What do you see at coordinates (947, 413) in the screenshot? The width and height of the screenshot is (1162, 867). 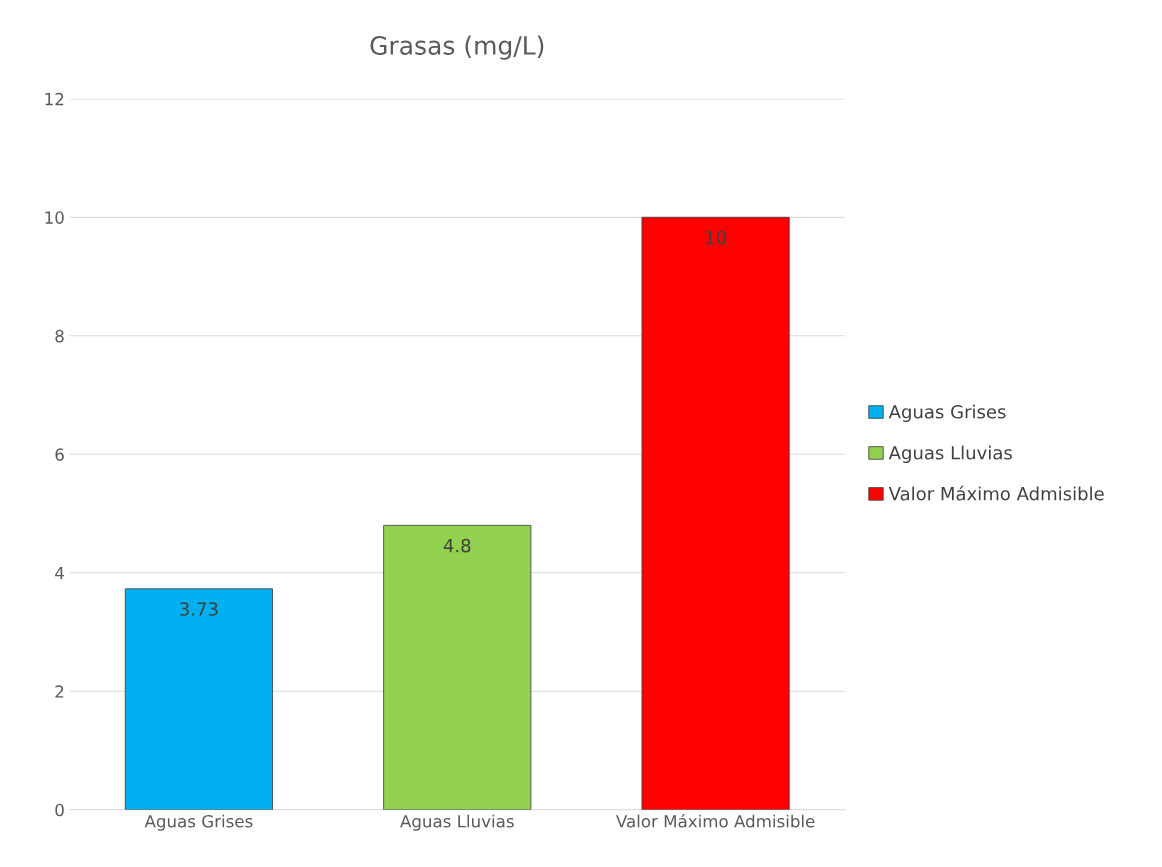 I see `legend-label: Aguas Grises` at bounding box center [947, 413].